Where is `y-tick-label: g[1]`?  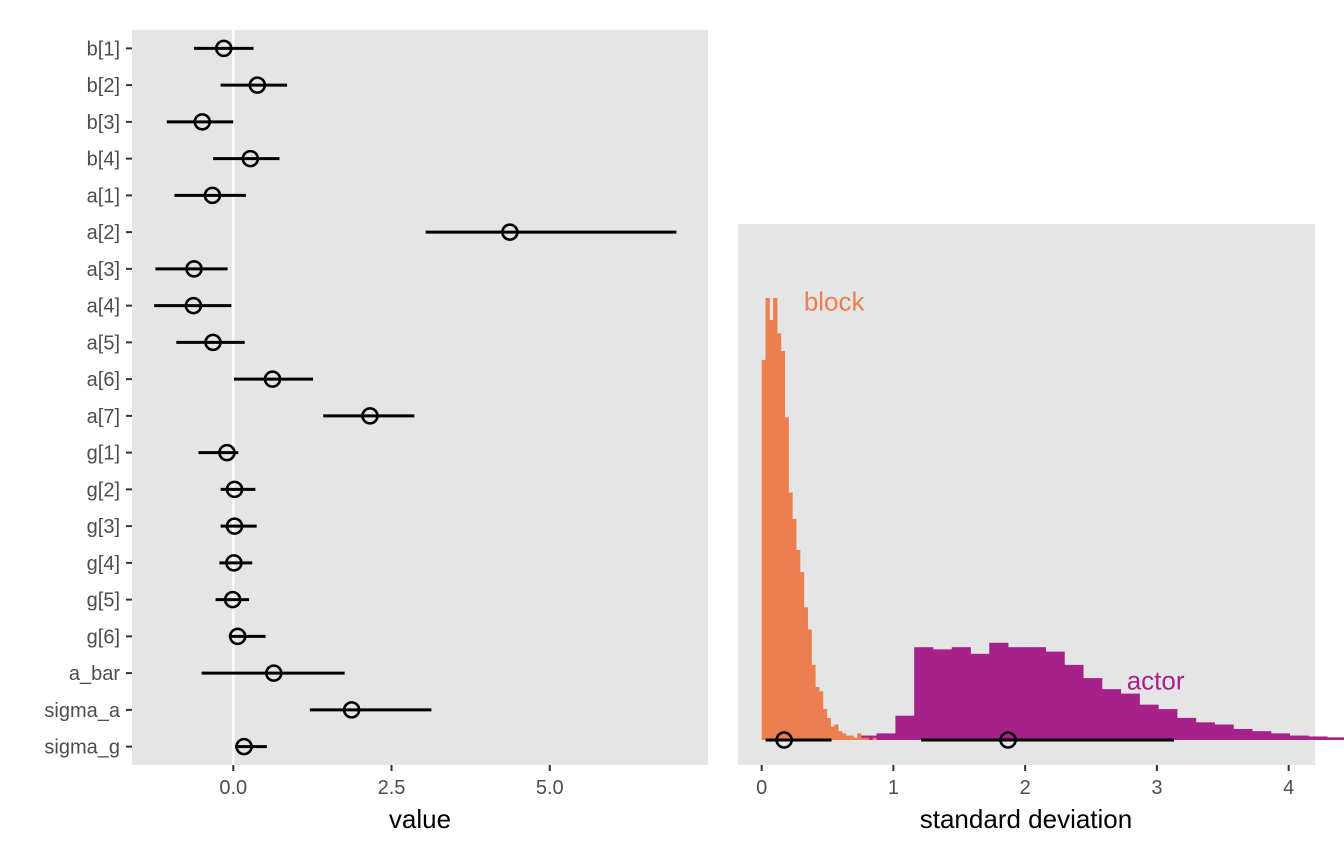
y-tick-label: g[1] is located at coordinates (103, 454).